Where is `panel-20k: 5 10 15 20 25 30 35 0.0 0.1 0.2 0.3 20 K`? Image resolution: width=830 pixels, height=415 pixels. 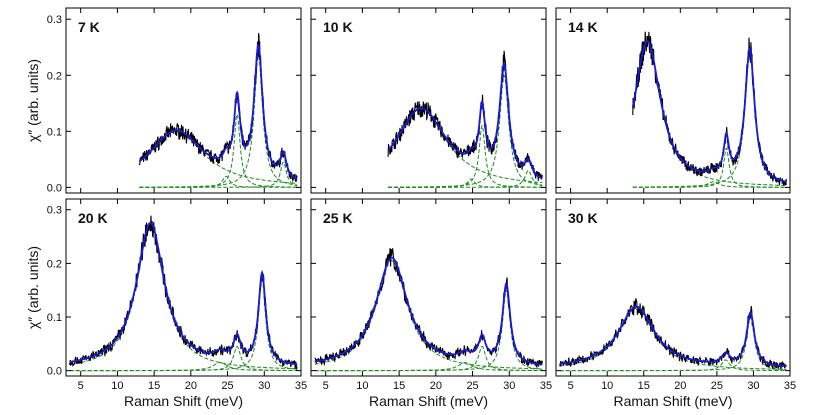 panel-20k: 5 10 15 20 25 30 35 0.0 0.1 0.2 0.3 20 K is located at coordinates (177, 295).